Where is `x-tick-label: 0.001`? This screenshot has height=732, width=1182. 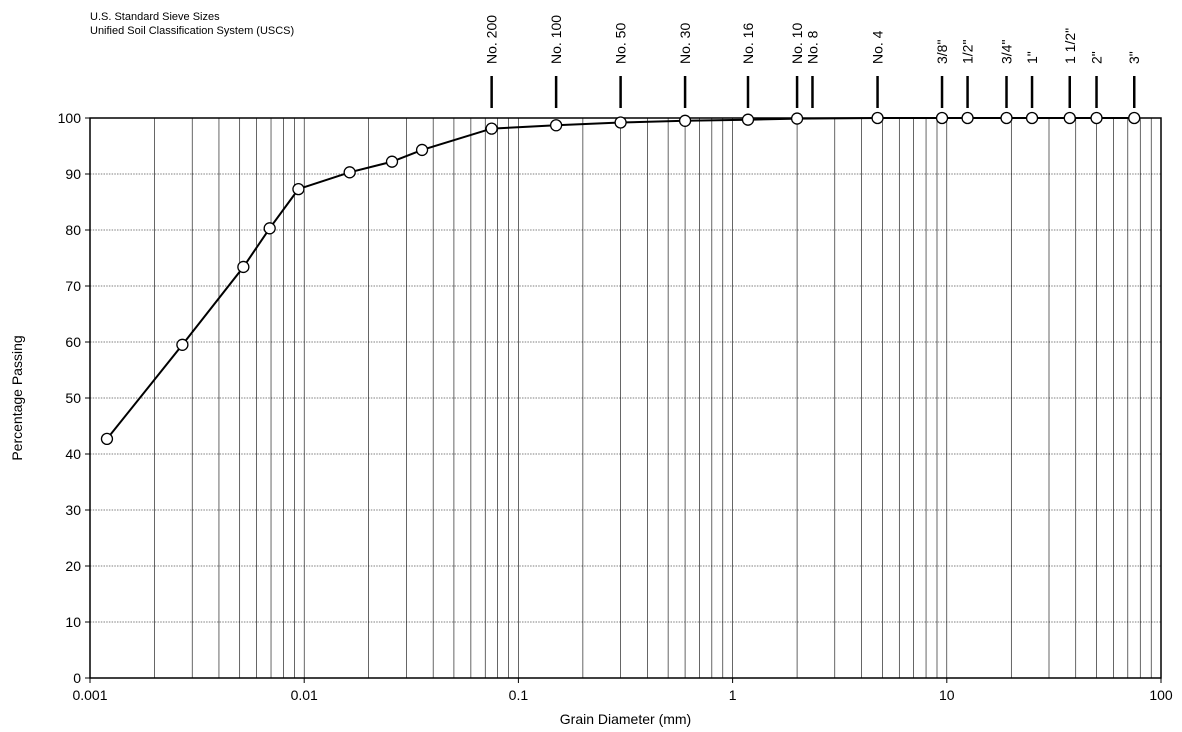 x-tick-label: 0.001 is located at coordinates (89, 695).